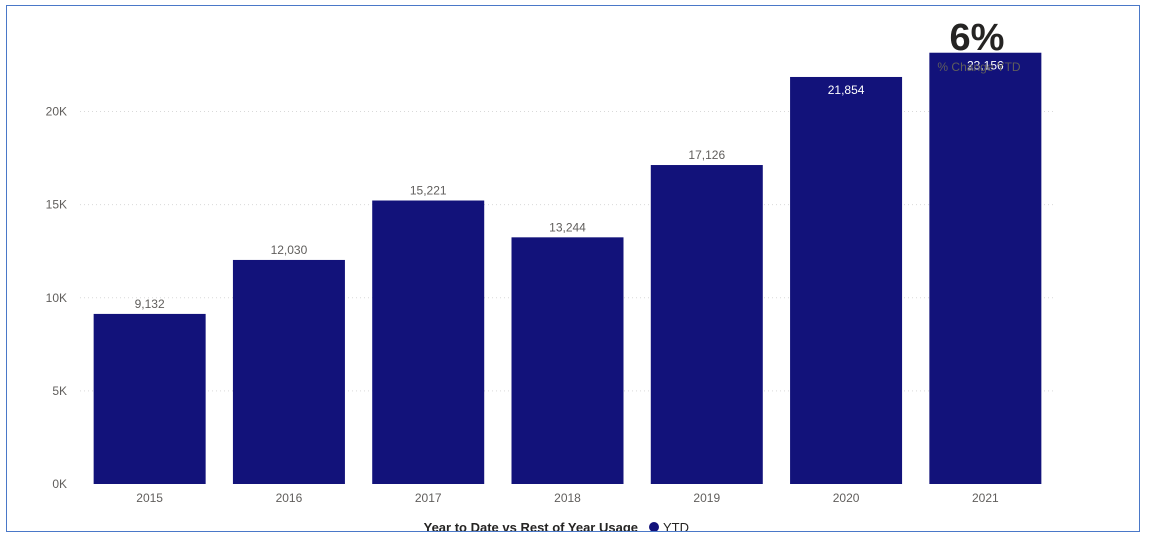  Describe the element at coordinates (846, 90) in the screenshot. I see `data-label: 21,854` at that location.